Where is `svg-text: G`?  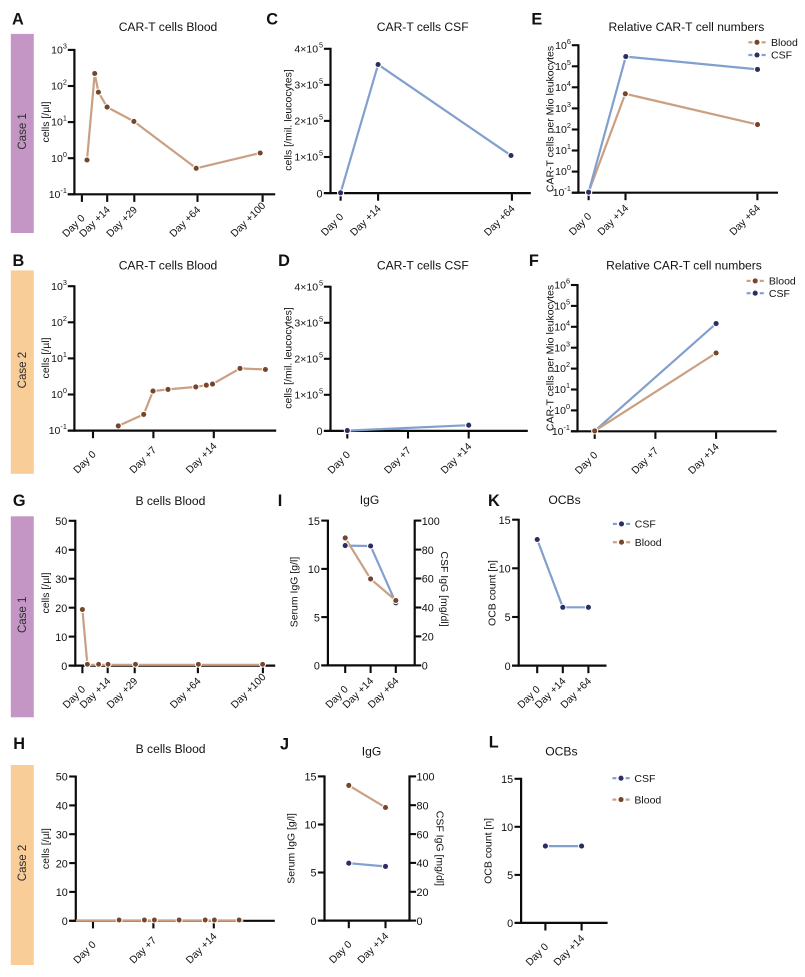
svg-text: G is located at coordinates (19, 501).